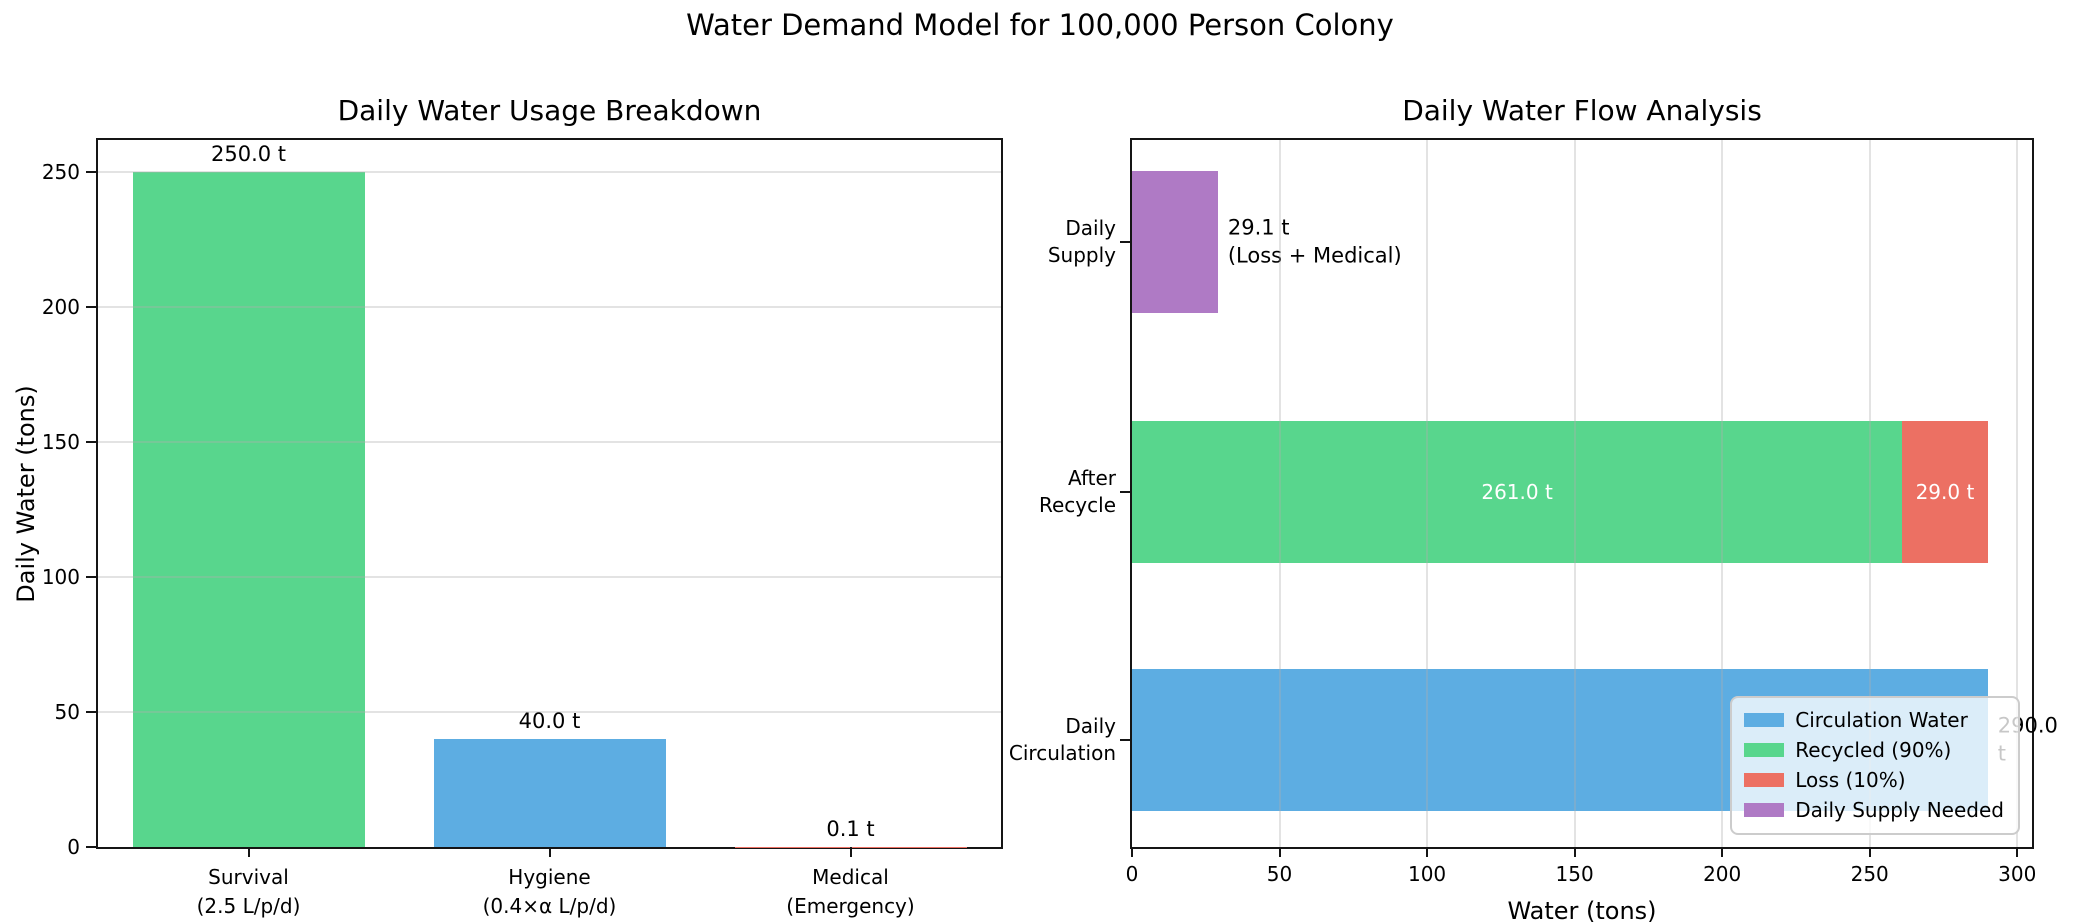 The width and height of the screenshot is (2080, 923). Describe the element at coordinates (850, 891) in the screenshot. I see `x-tick-label: Medical (Emergency)` at that location.